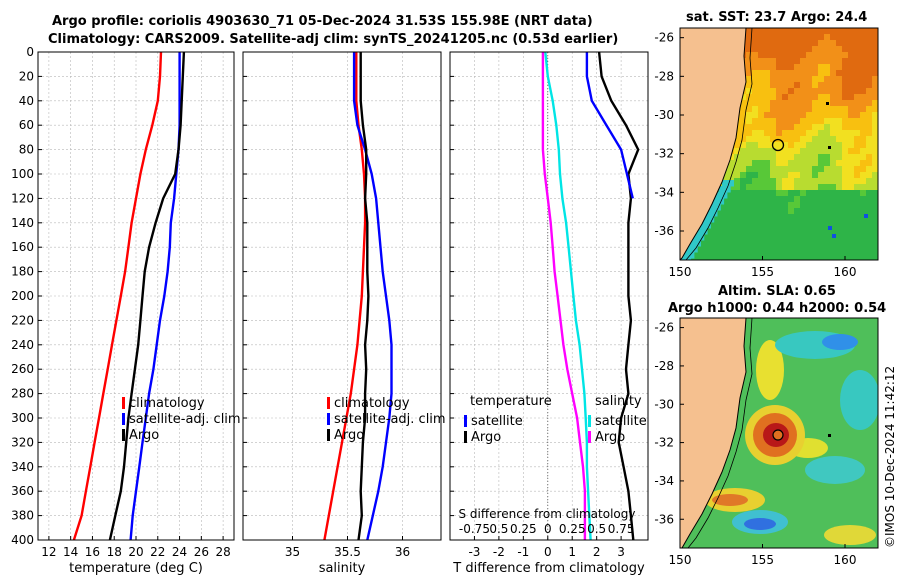  Describe the element at coordinates (22, 394) in the screenshot. I see `y-tick-label: 280` at that location.